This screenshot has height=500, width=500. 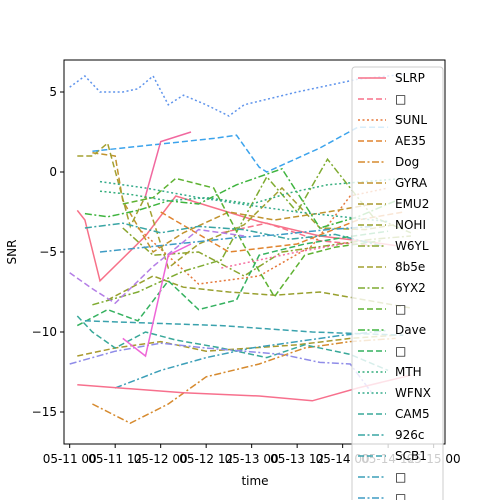 I want to click on legend-label: GYRA, so click(x=411, y=183).